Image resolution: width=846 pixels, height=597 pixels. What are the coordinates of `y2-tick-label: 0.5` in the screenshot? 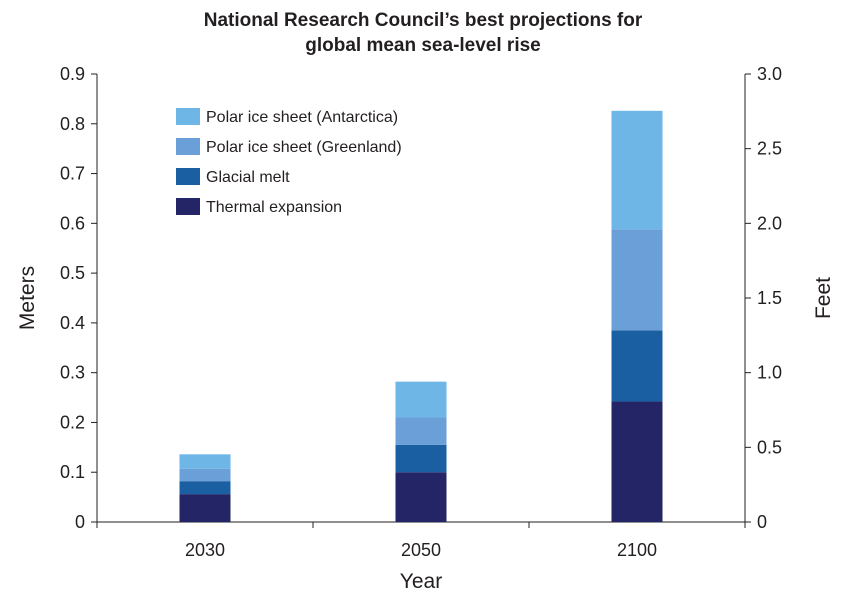 It's located at (769, 447).